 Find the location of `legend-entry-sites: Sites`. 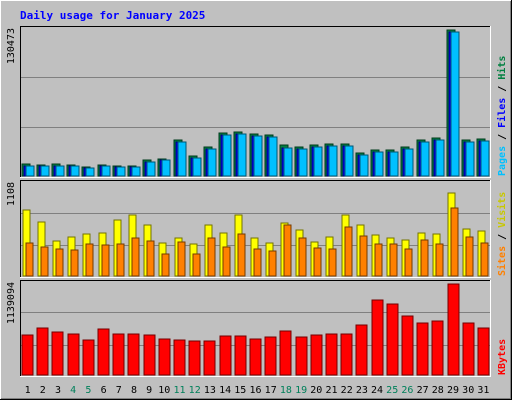

legend-entry-sites: Sites is located at coordinates (502, 261).